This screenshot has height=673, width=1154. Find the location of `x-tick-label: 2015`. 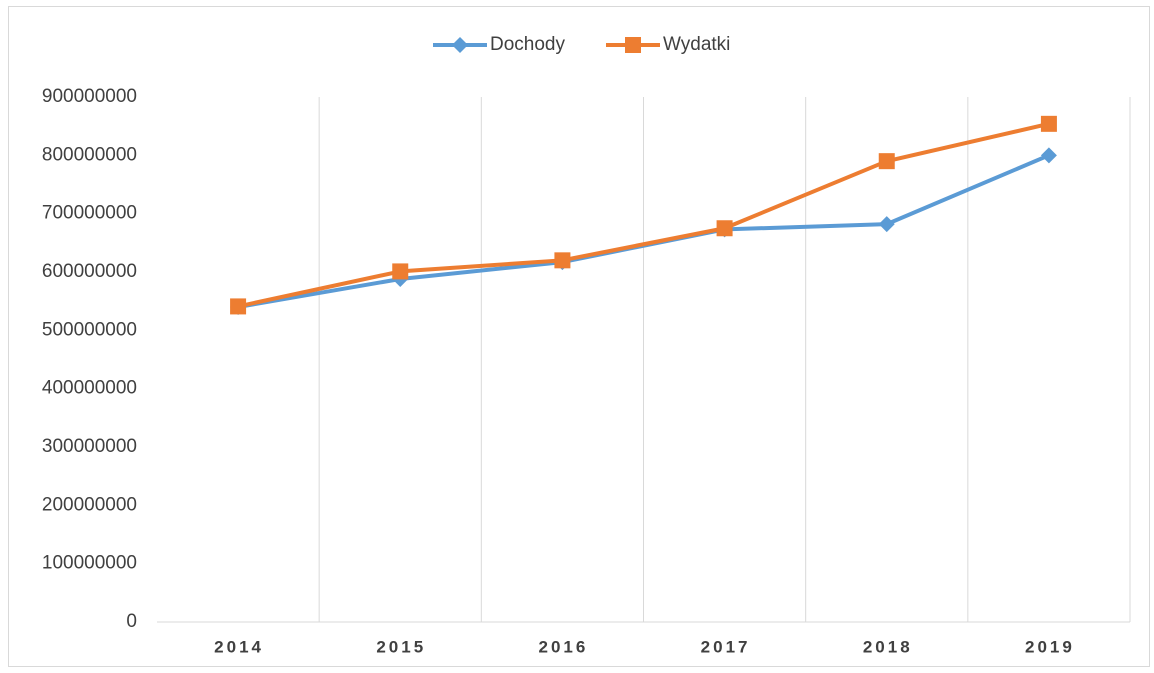

x-tick-label: 2015 is located at coordinates (401, 646).